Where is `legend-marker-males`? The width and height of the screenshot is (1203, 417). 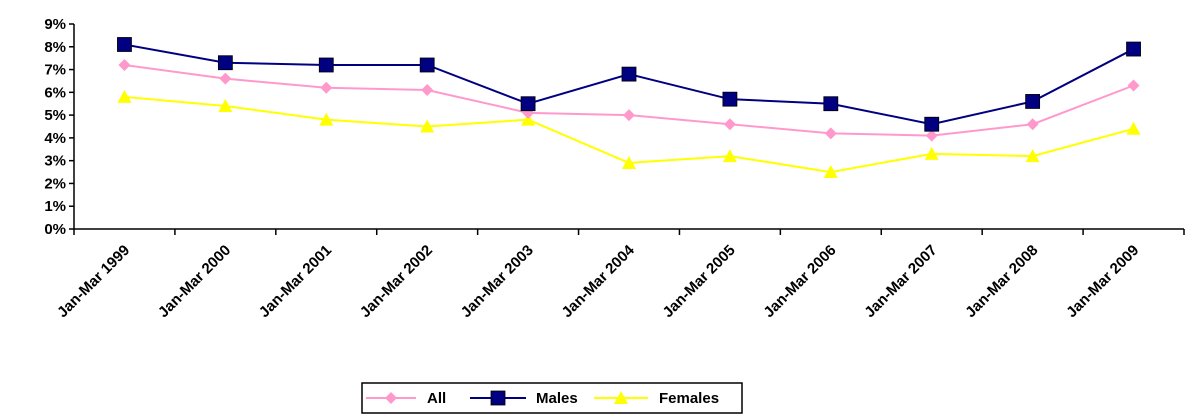
legend-marker-males is located at coordinates (498, 398).